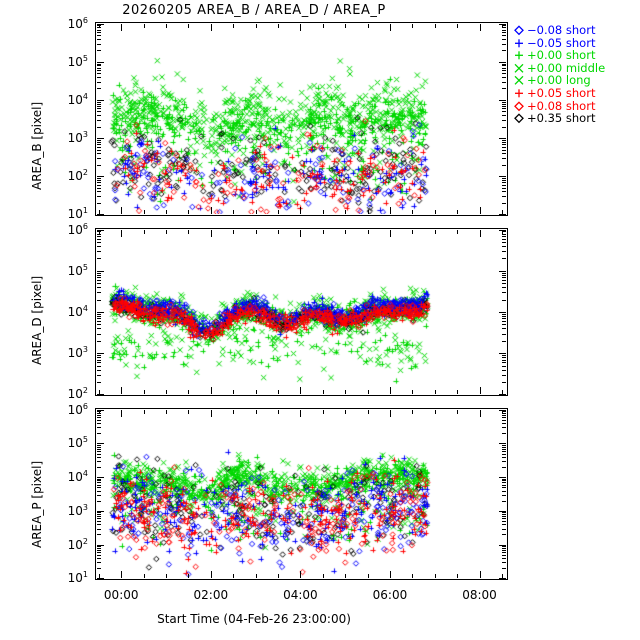  Describe the element at coordinates (558, 118) in the screenshot. I see `legend-item: +0.35 short` at that location.